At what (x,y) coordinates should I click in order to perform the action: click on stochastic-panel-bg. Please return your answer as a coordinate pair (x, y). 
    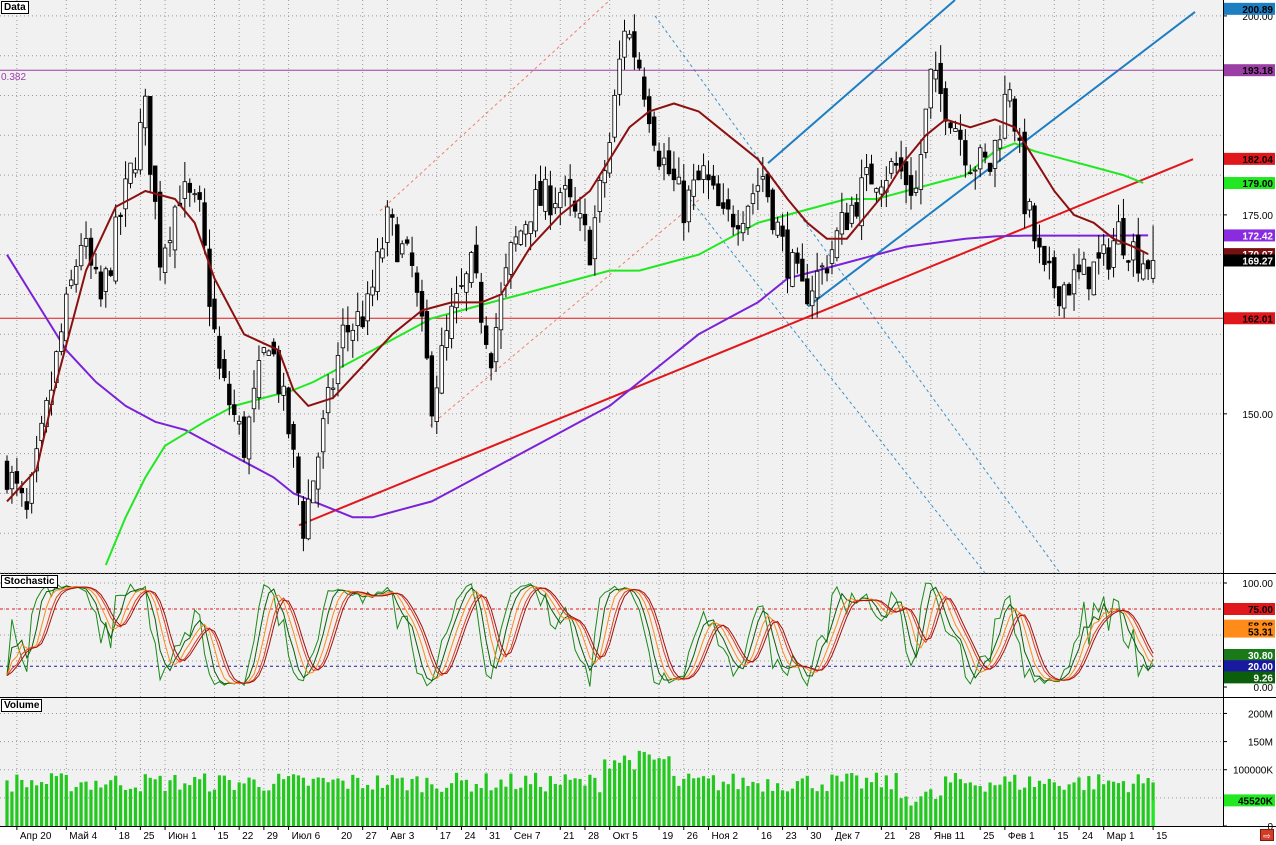
    Looking at the image, I should click on (611, 635).